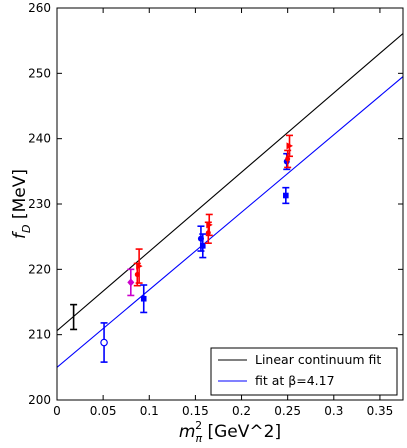 The height and width of the screenshot is (448, 407). I want to click on x-tick-label: 0, so click(57, 411).